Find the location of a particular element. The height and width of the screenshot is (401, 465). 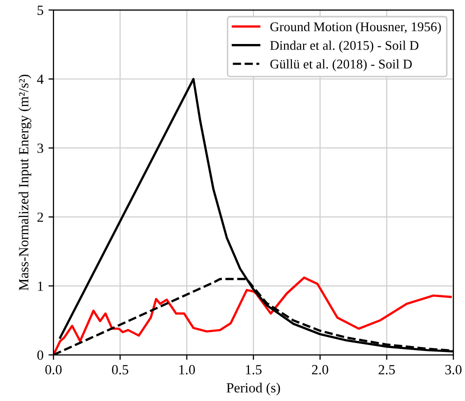

x-tick-label: 1.0 is located at coordinates (187, 369).